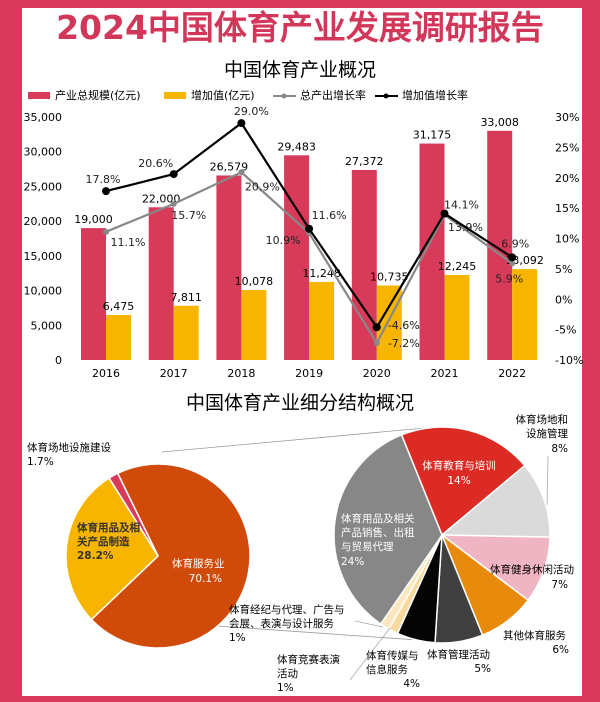 The width and height of the screenshot is (600, 702). What do you see at coordinates (515, 243) in the screenshot?
I see `label-added-rate: 6.9%` at bounding box center [515, 243].